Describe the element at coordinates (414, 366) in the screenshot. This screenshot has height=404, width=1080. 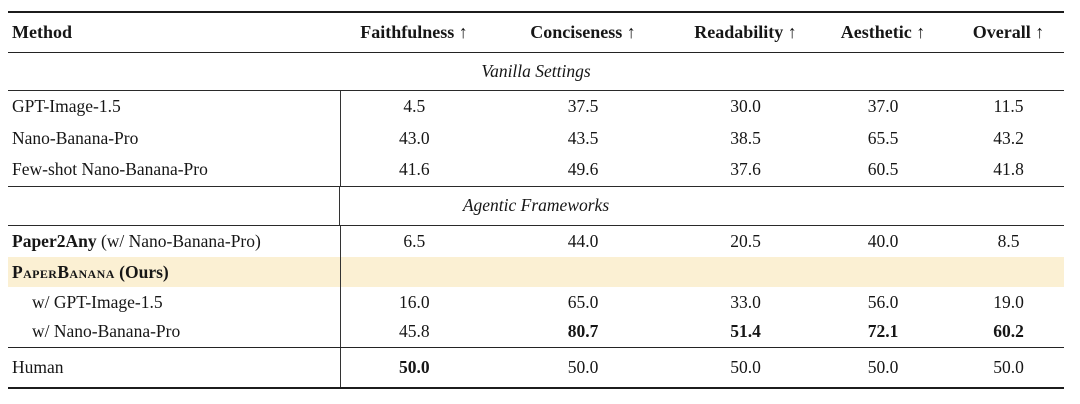
I see `score-cell-faithfulness: 50.0` at that location.